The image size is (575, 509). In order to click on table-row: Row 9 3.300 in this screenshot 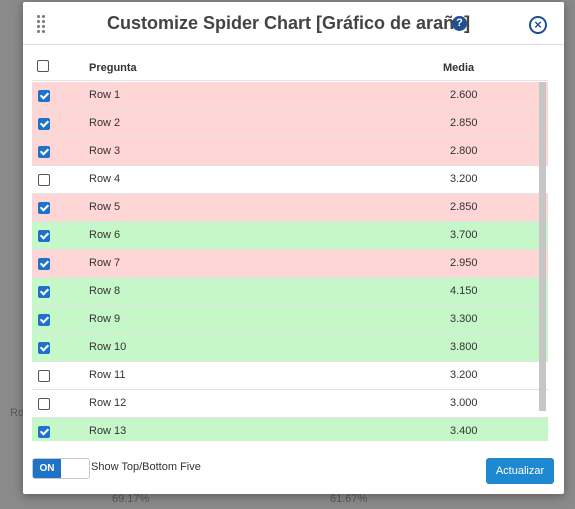, I will do `click(290, 320)`.